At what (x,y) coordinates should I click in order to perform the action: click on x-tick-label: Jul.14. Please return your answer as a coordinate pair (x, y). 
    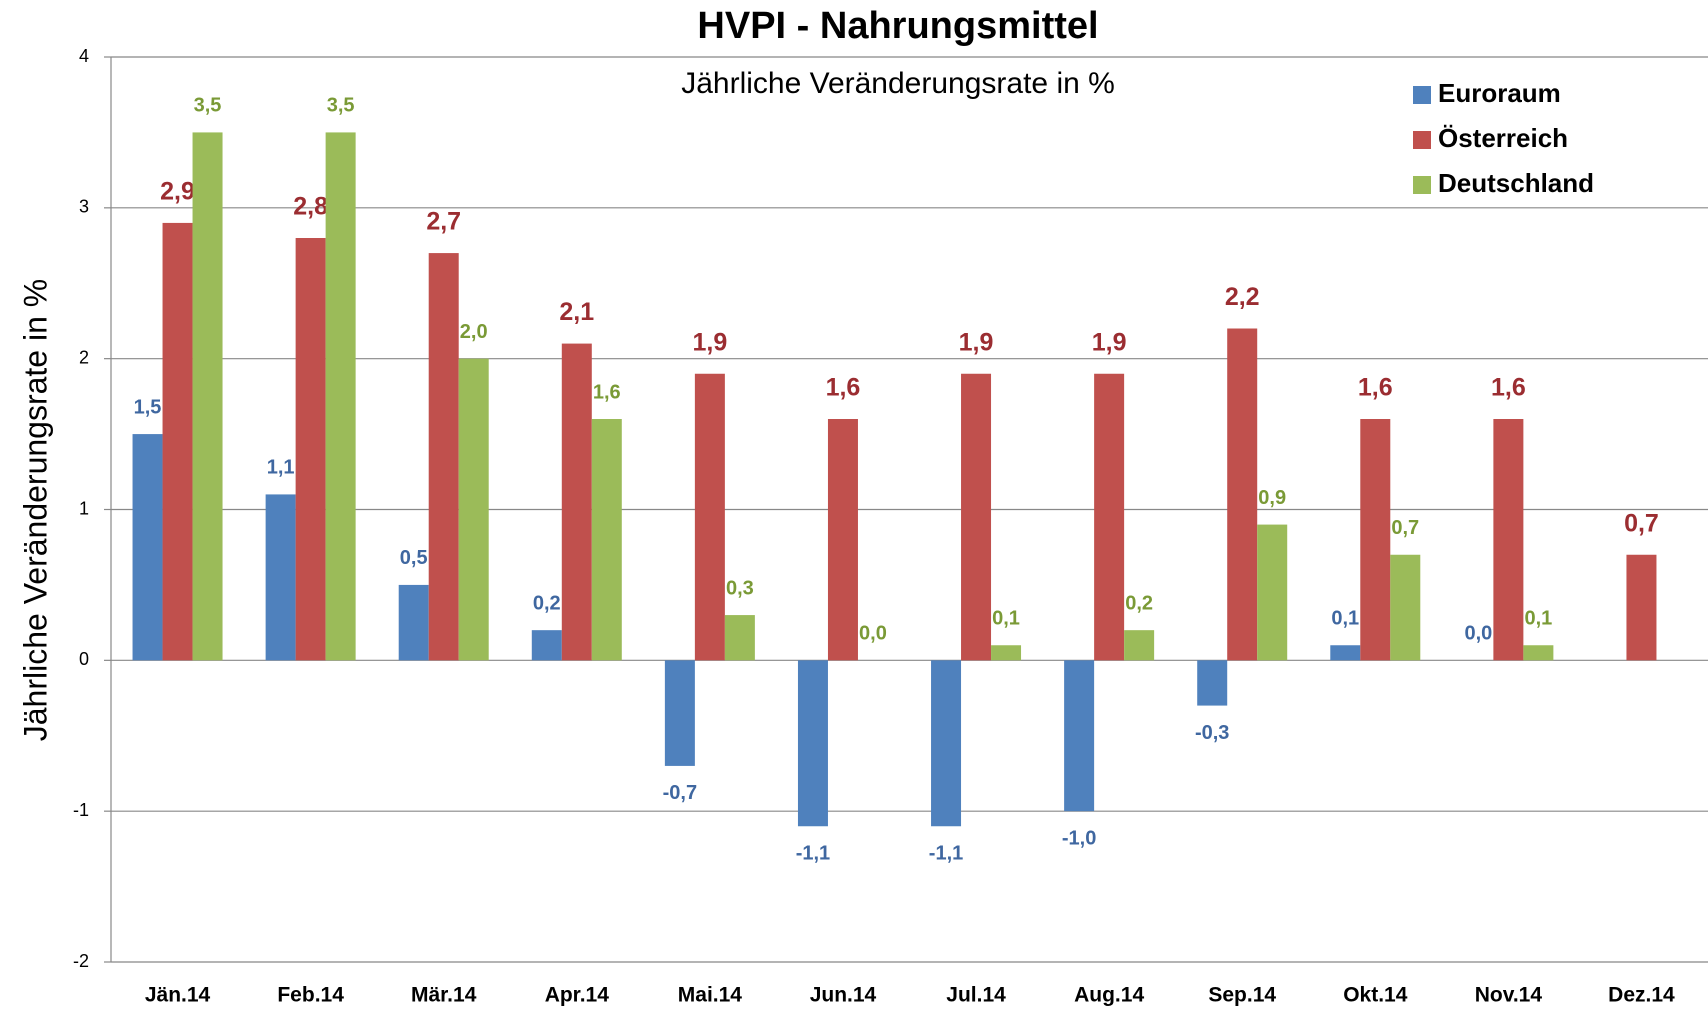
    Looking at the image, I should click on (976, 995).